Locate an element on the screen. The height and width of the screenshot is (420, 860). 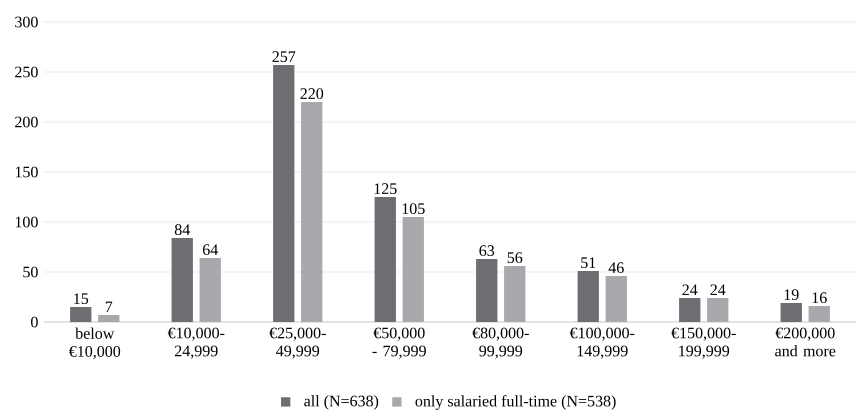
data-label: 125 is located at coordinates (385, 188).